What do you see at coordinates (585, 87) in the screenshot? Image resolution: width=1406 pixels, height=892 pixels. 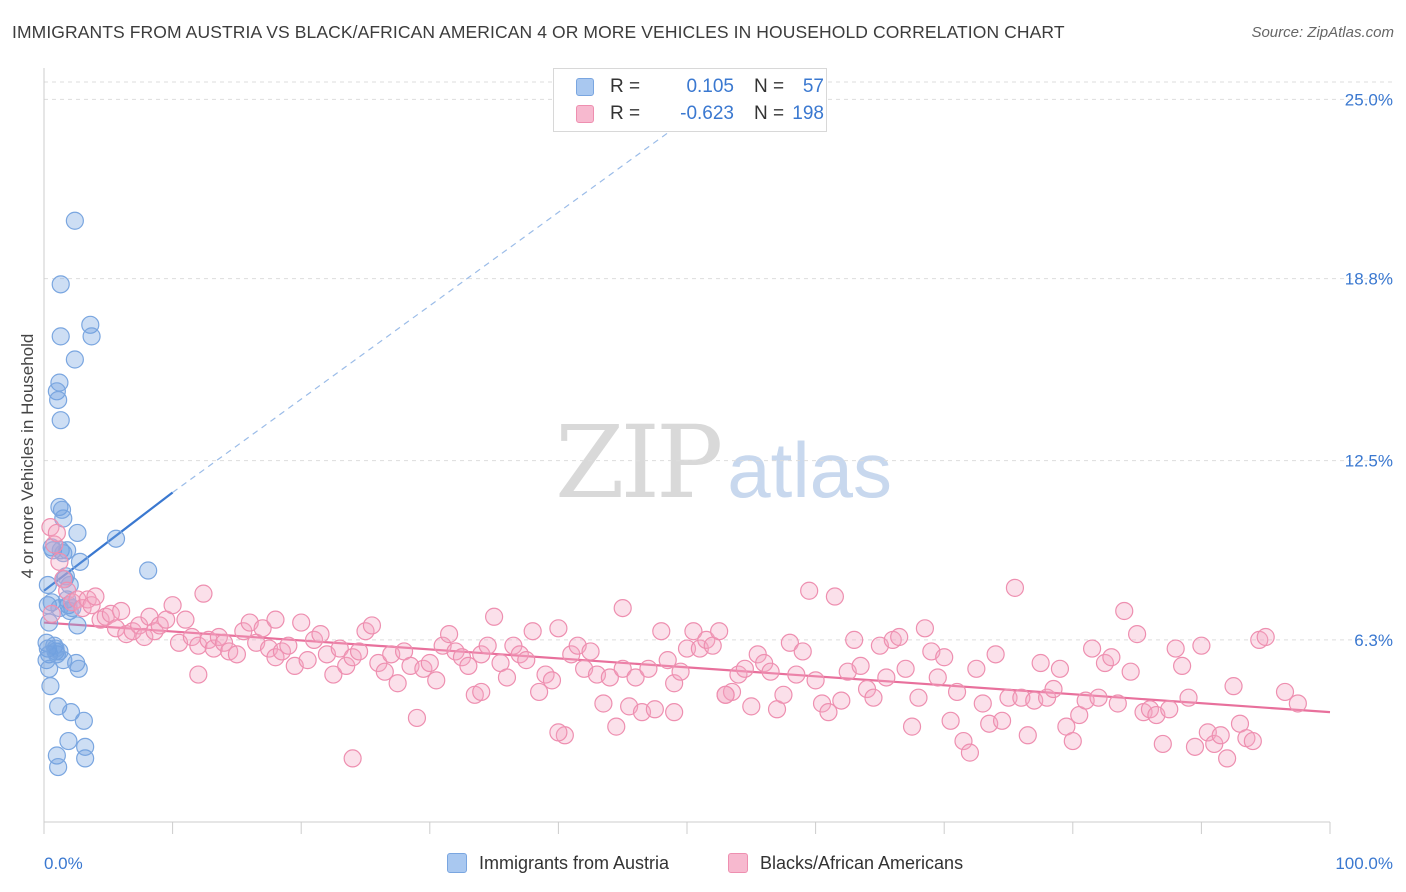 I see `legend-swatch-austria` at bounding box center [585, 87].